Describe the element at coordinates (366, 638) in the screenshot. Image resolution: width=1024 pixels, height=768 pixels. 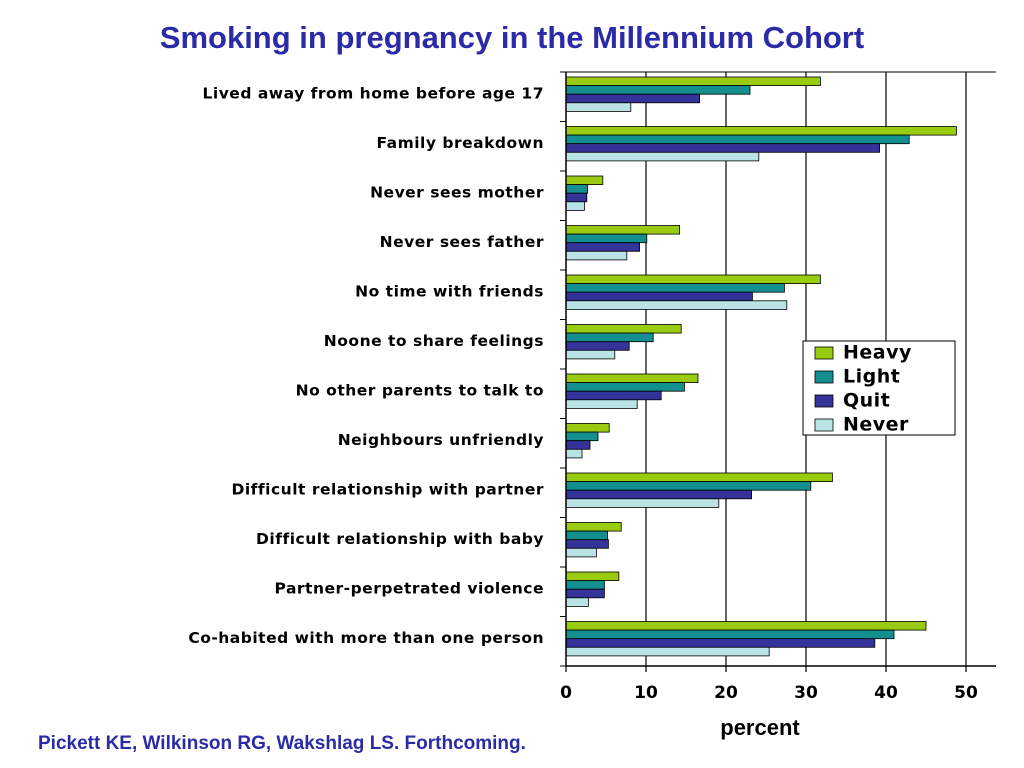
I see `category-label: Co-habited with more than one person` at that location.